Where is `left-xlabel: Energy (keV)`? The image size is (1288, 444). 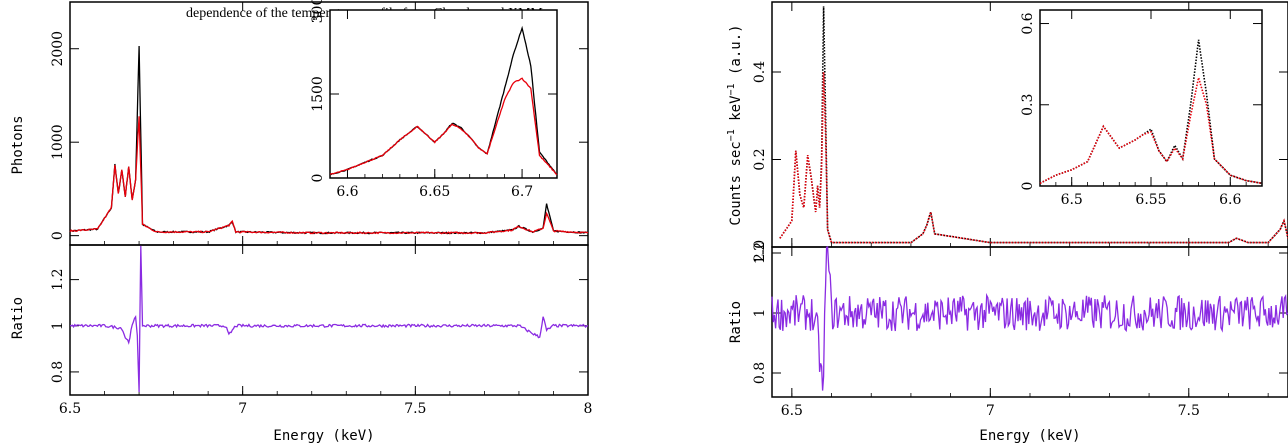
left-xlabel: Energy (keV) is located at coordinates (323, 436).